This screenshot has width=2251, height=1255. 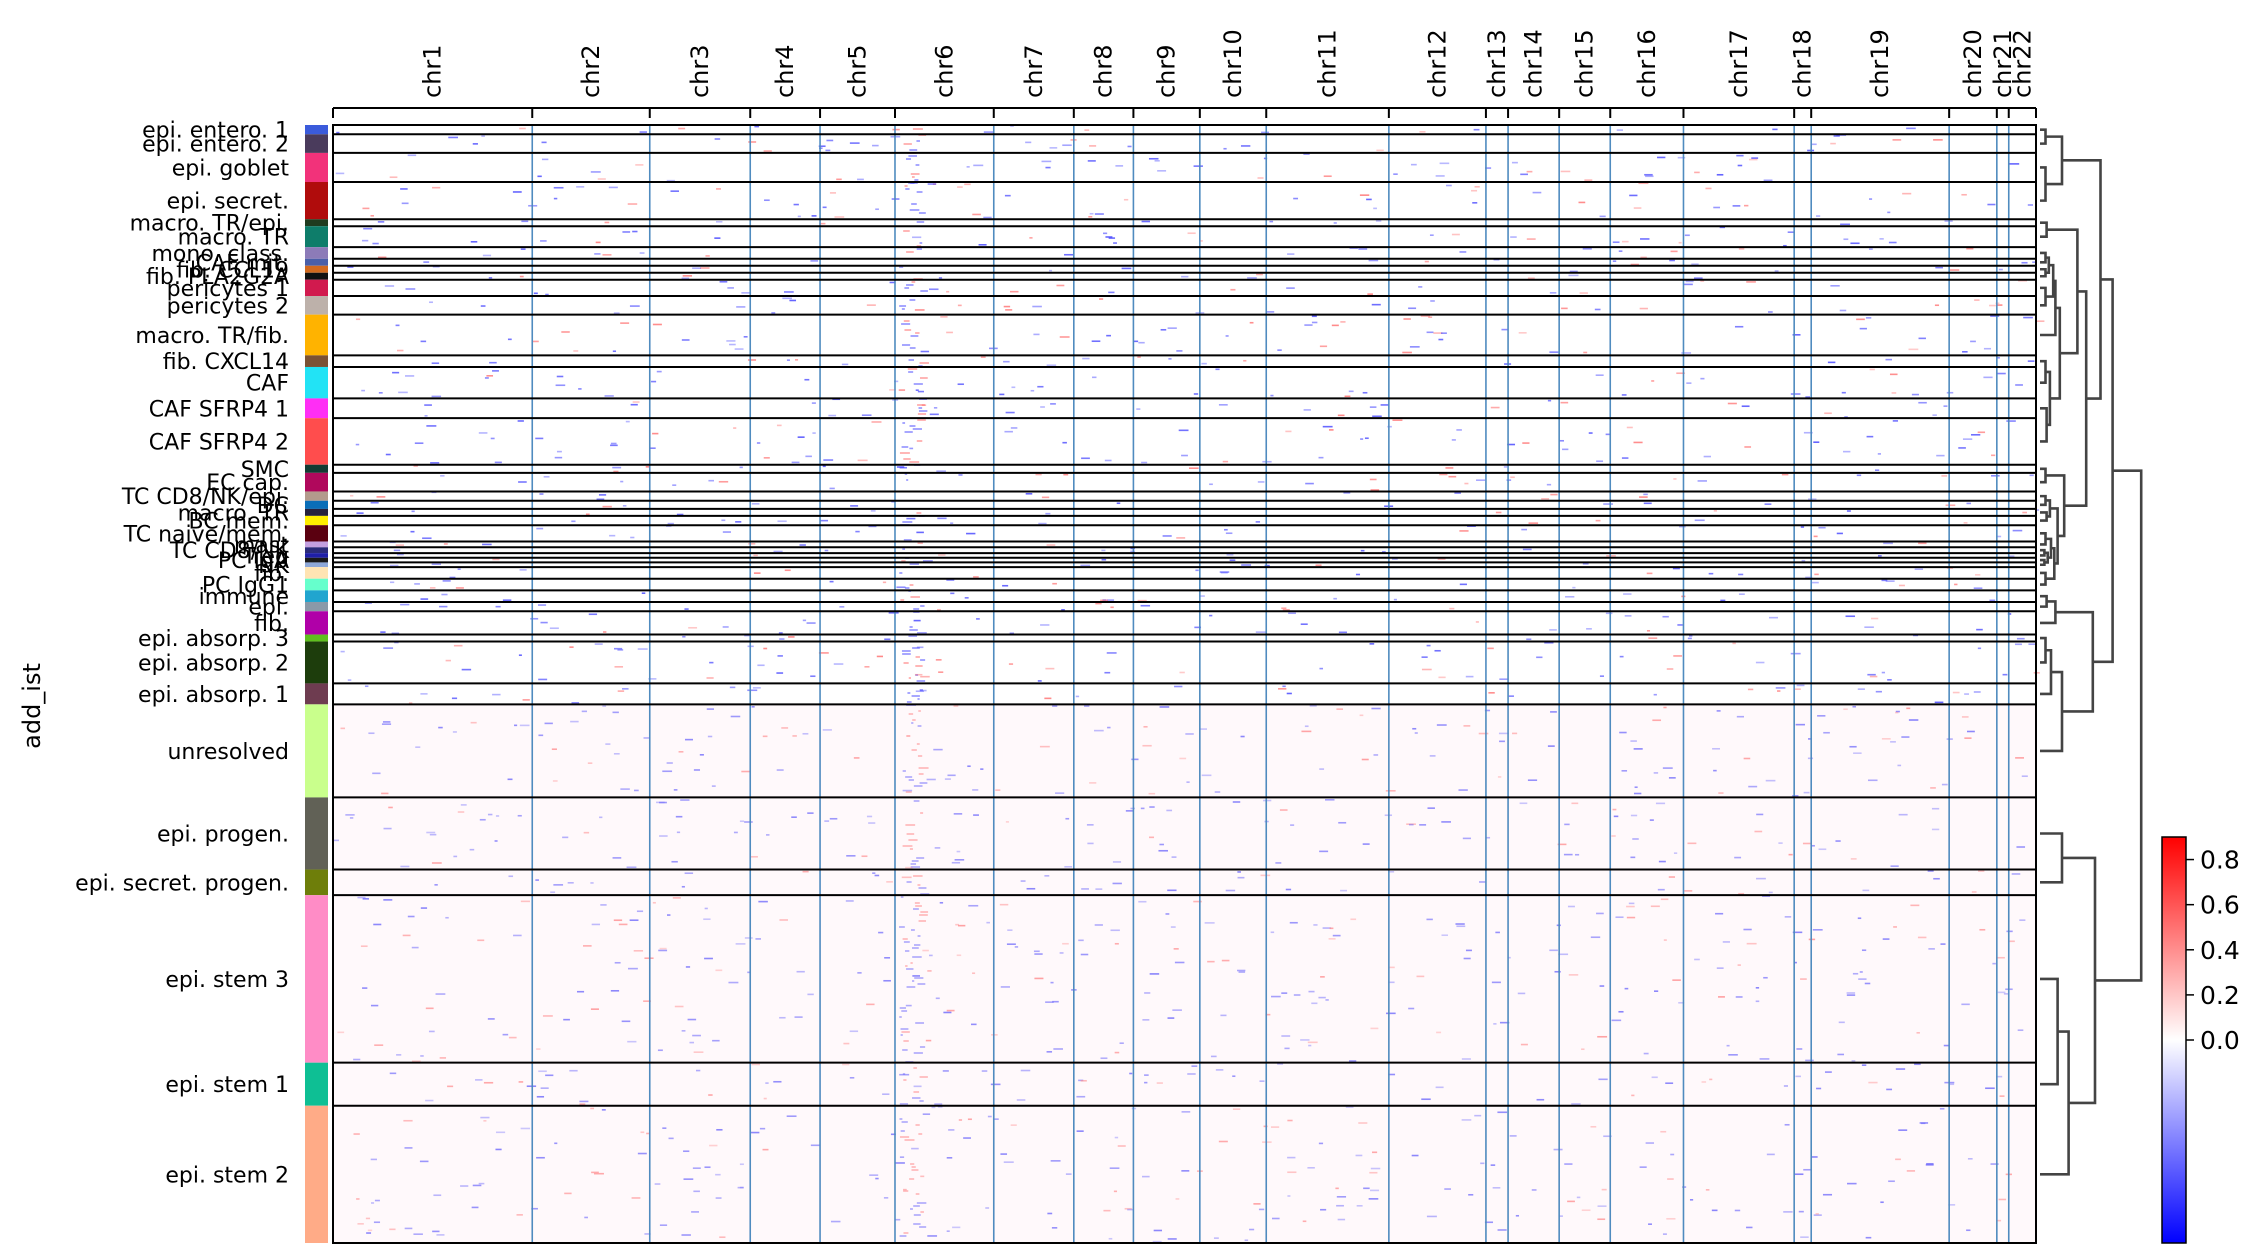 What do you see at coordinates (227, 1085) in the screenshot?
I see `group-label: epi. stem 1` at bounding box center [227, 1085].